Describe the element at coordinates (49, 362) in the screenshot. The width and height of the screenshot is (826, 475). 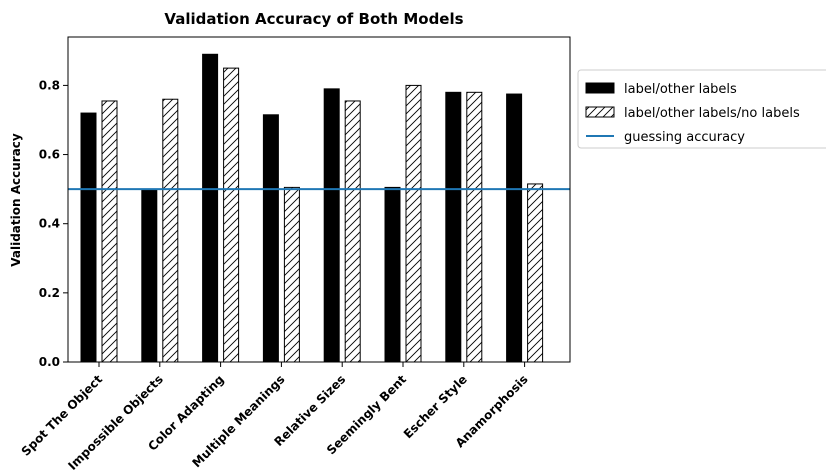
I see `y-tick-label-0: 0.0` at that location.